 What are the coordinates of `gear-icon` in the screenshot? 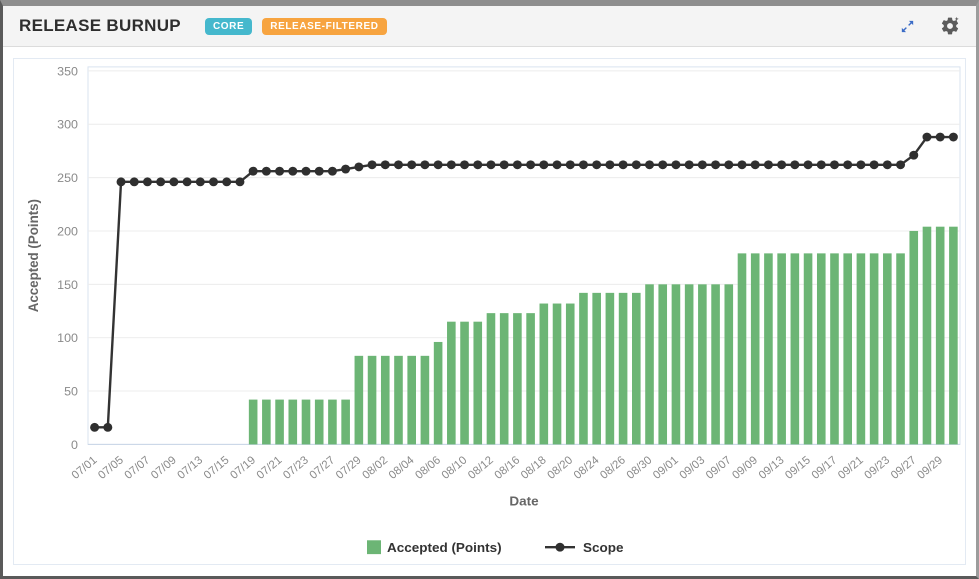 It's located at (950, 26).